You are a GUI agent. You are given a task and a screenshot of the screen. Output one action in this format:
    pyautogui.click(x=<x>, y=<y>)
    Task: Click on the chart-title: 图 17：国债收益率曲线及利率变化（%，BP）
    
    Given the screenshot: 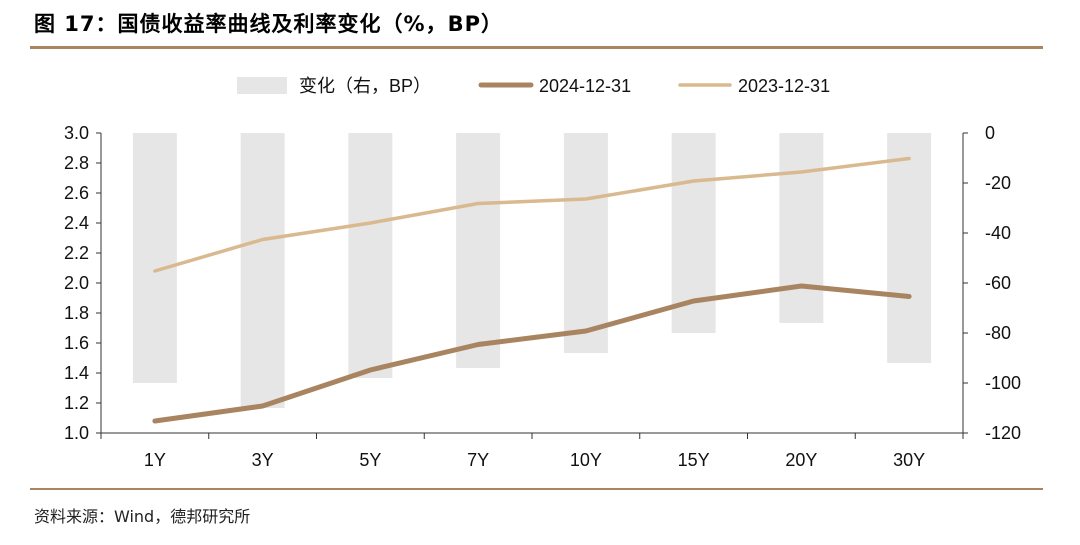 What is the action you would take?
    pyautogui.click(x=268, y=24)
    